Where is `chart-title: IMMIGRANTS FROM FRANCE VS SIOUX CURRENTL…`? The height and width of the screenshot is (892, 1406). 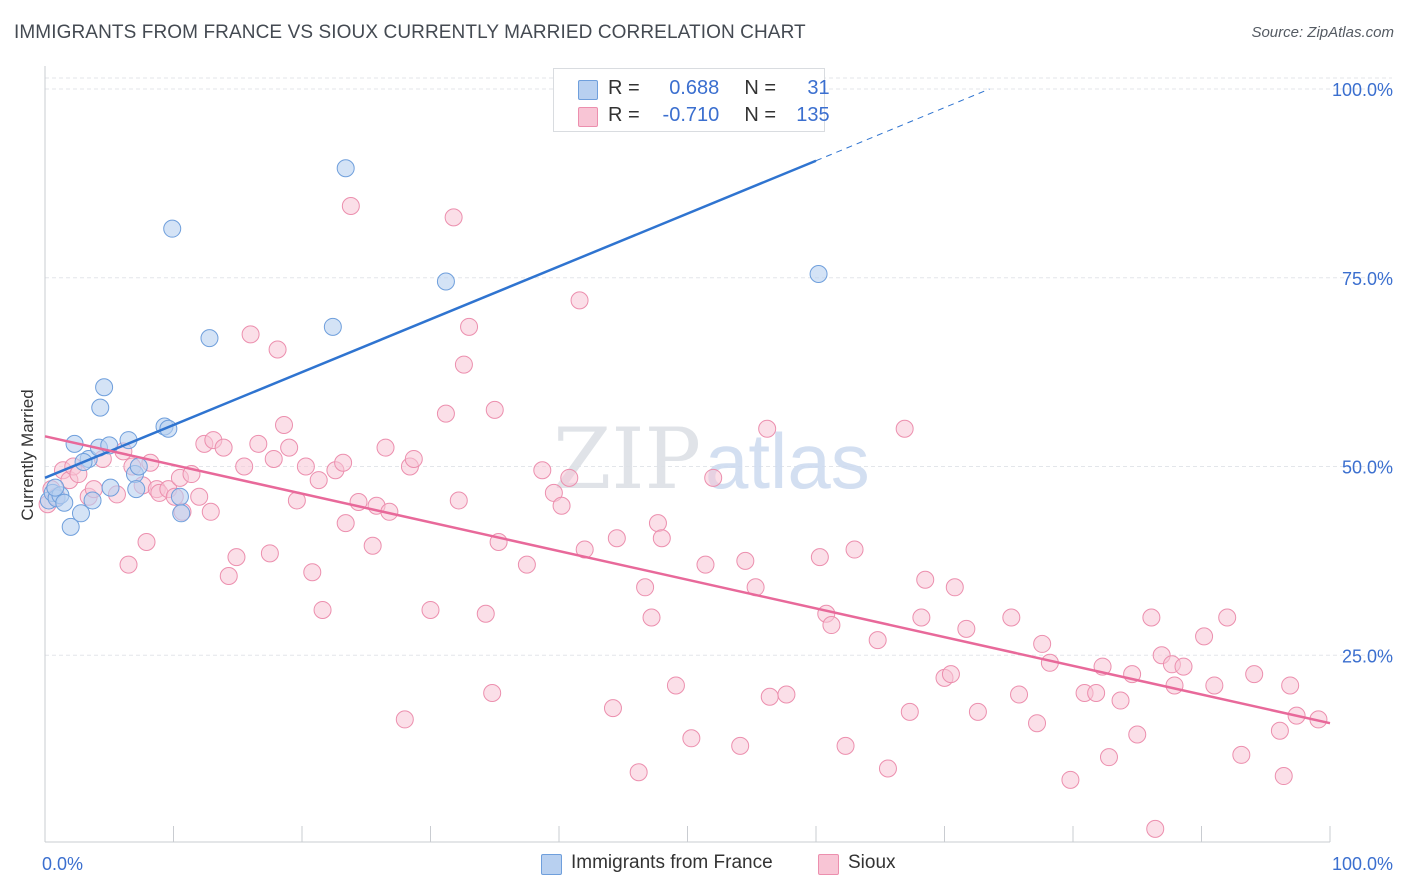 chart-title: IMMIGRANTS FROM FRANCE VS SIOUX CURRENTL… is located at coordinates (410, 32).